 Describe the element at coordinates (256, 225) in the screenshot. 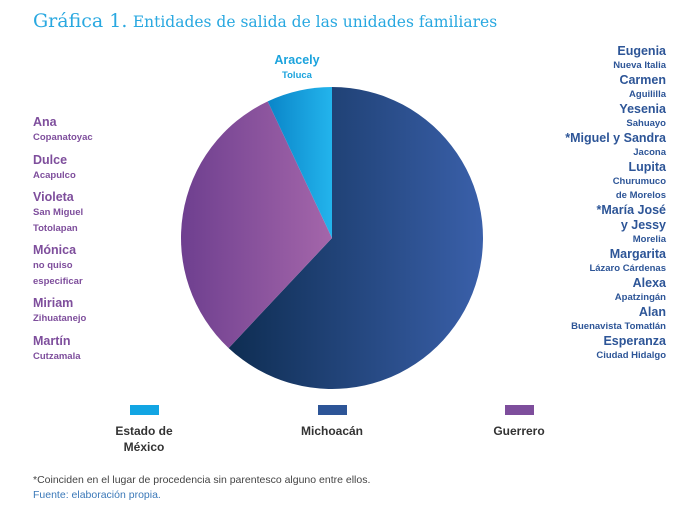

I see `pie-slice-guerrero` at that location.